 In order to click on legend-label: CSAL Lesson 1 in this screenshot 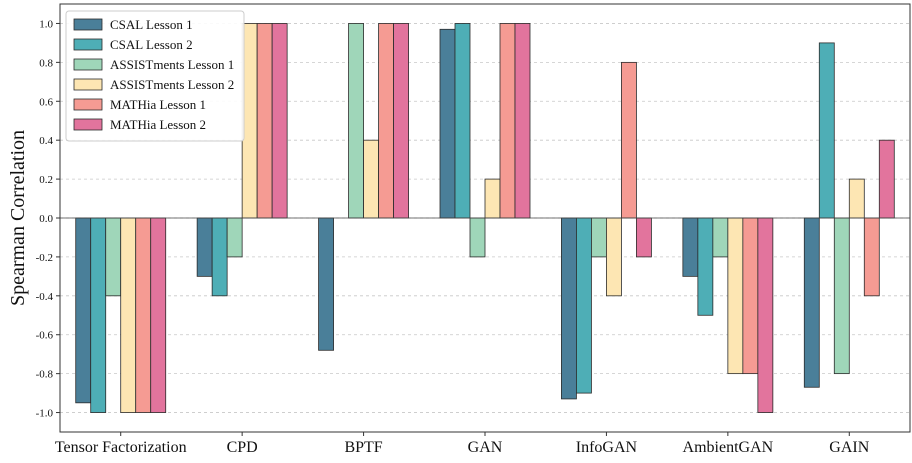, I will do `click(151, 24)`.